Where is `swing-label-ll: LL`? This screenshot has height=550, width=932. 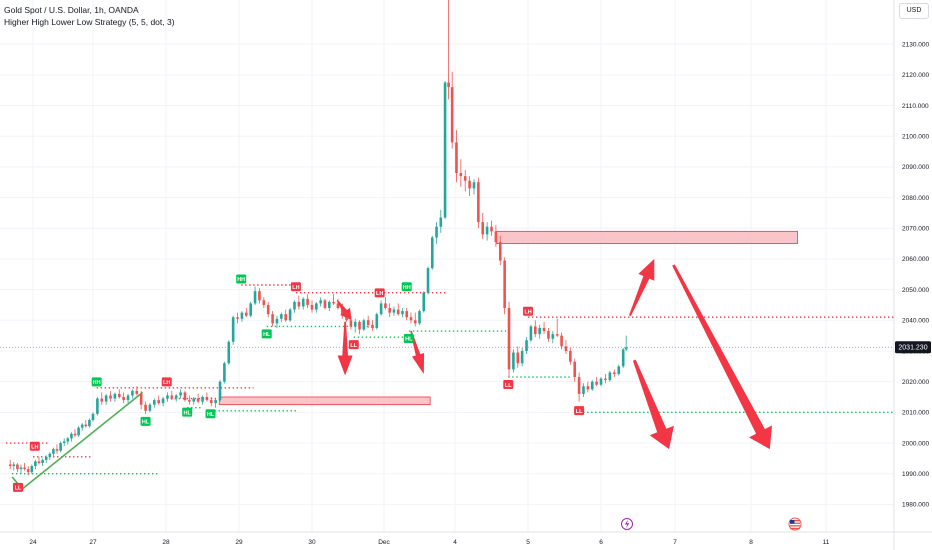 swing-label-ll: LL is located at coordinates (353, 345).